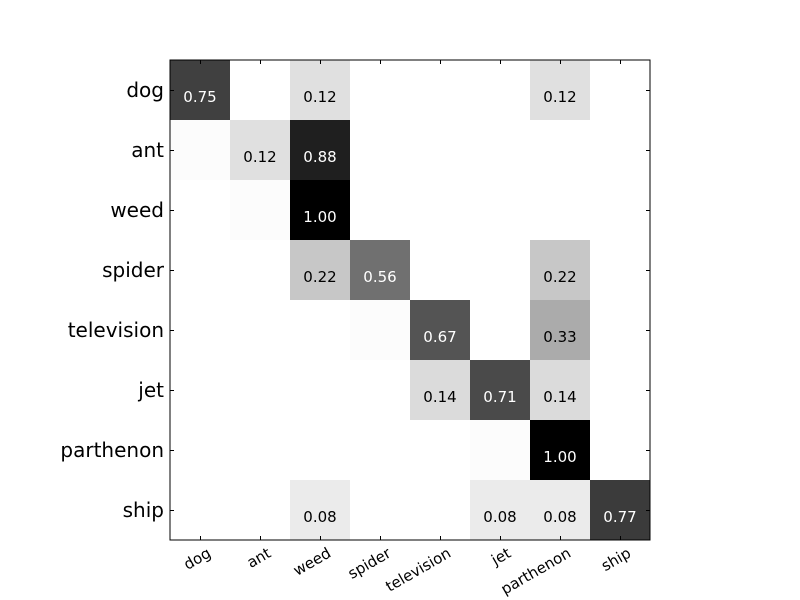  Describe the element at coordinates (259, 558) in the screenshot. I see `x-tick-label: ant` at that location.